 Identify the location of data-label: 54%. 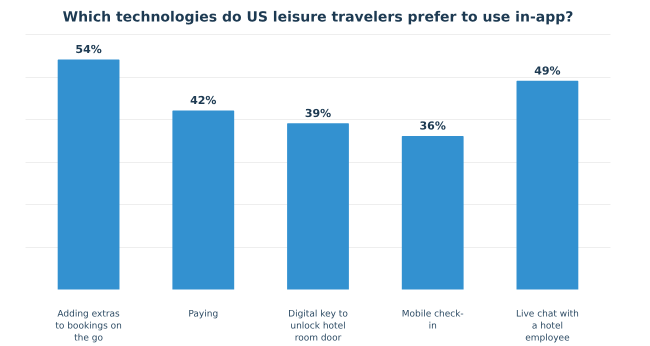
(88, 49).